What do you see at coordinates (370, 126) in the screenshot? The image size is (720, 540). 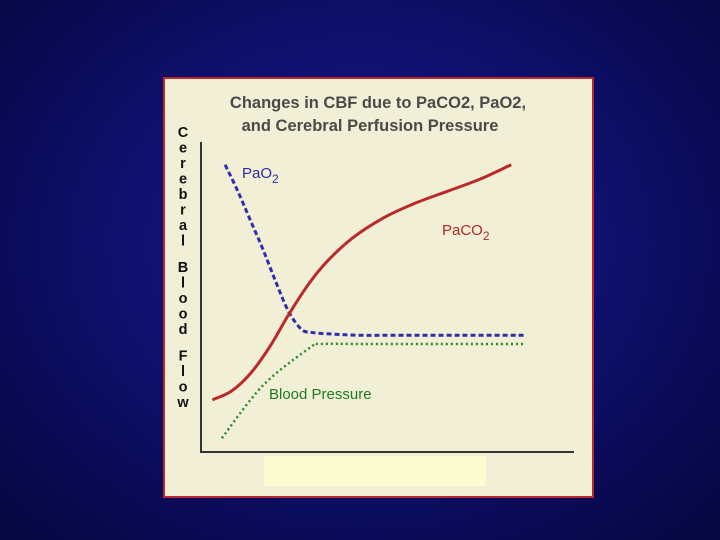 I see `chart-title-line-2: and Cerebral Perfusion Pressure` at bounding box center [370, 126].